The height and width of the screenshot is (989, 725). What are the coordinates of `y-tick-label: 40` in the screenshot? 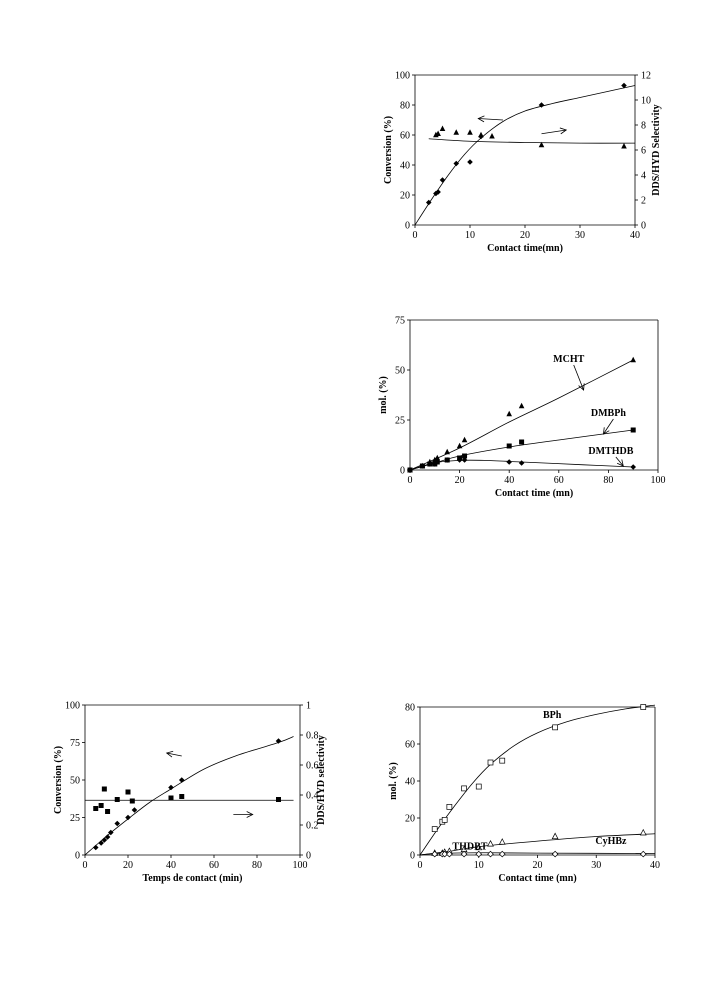 It's located at (405, 166).